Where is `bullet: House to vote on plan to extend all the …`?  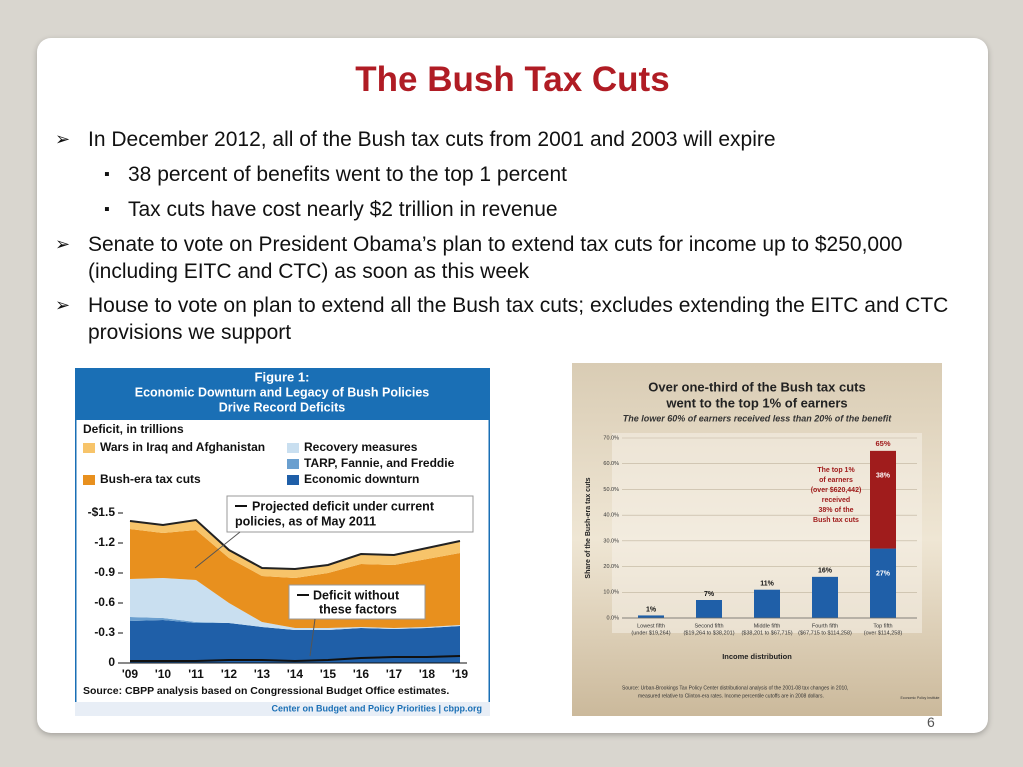 bullet: House to vote on plan to extend all the … is located at coordinates (511, 319).